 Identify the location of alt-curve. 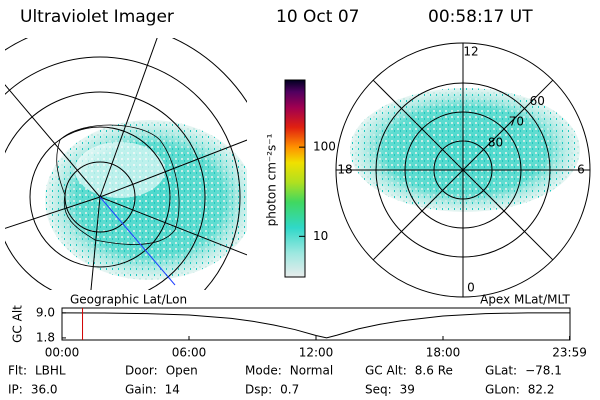
(315, 325).